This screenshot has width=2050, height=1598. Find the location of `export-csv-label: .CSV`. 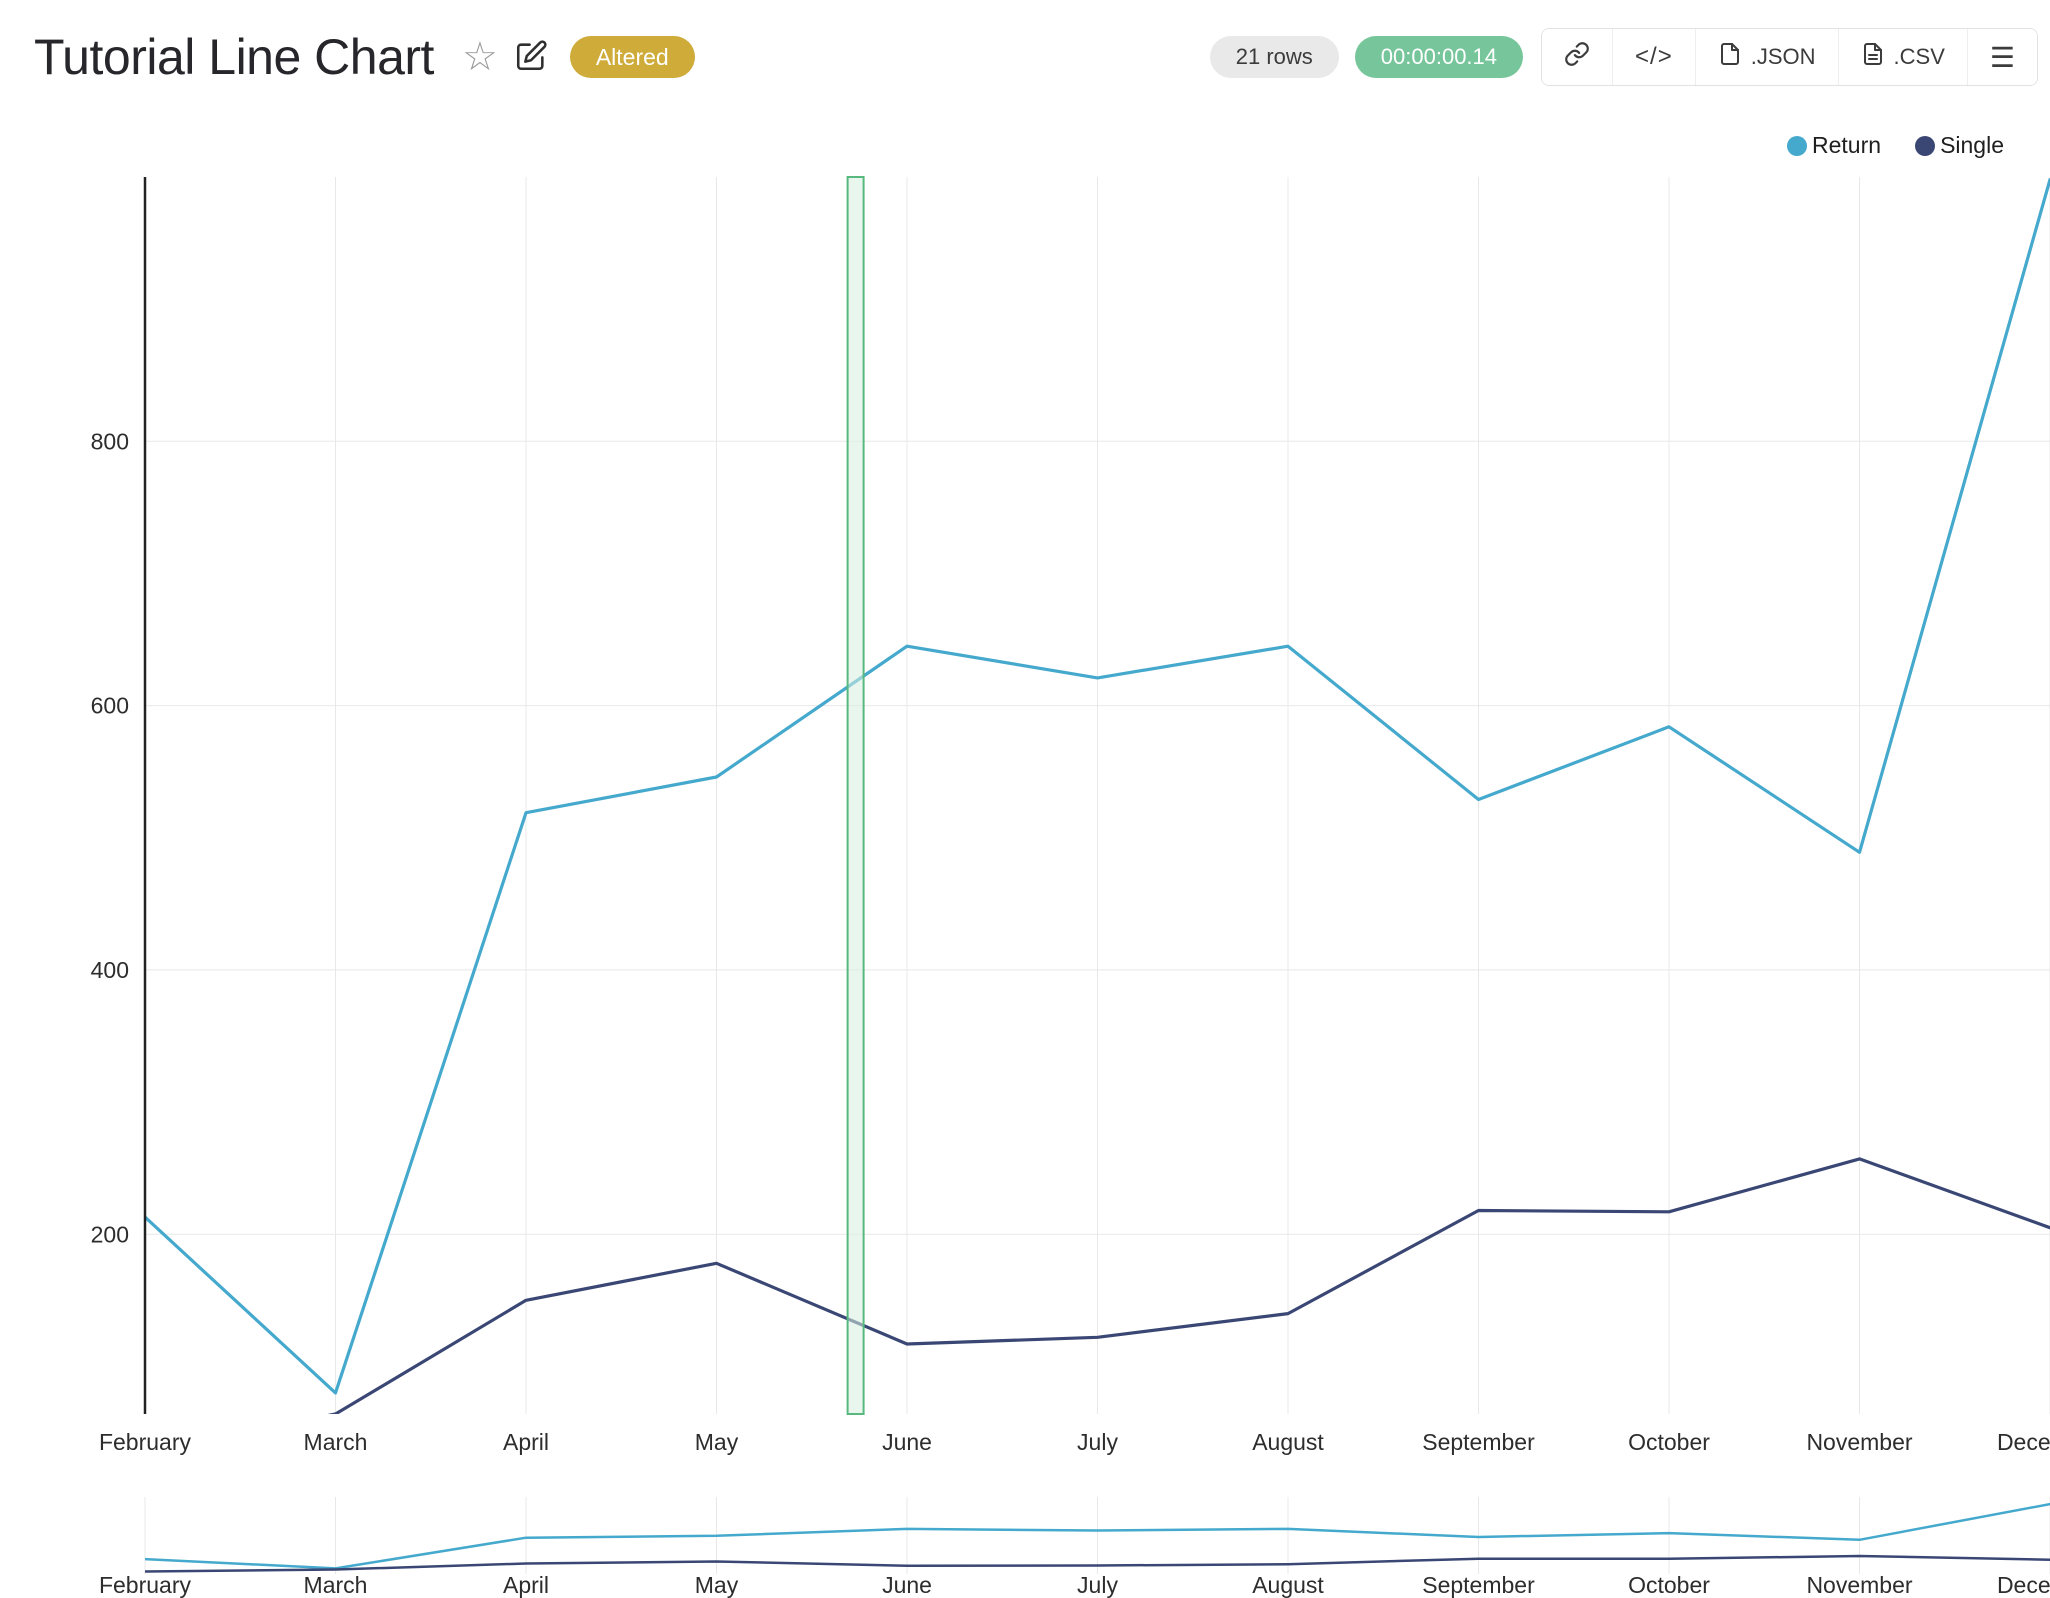

export-csv-label: .CSV is located at coordinates (1919, 56).